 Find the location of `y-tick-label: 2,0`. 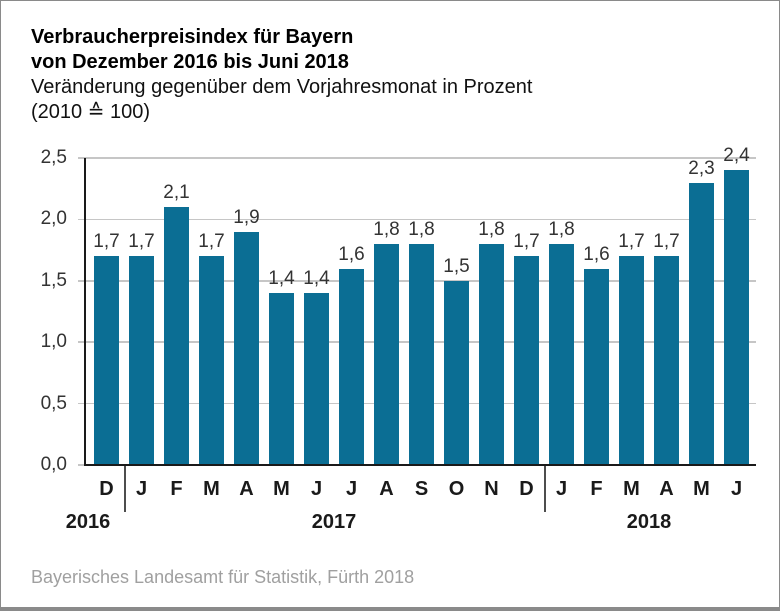

y-tick-label: 2,0 is located at coordinates (53, 219).